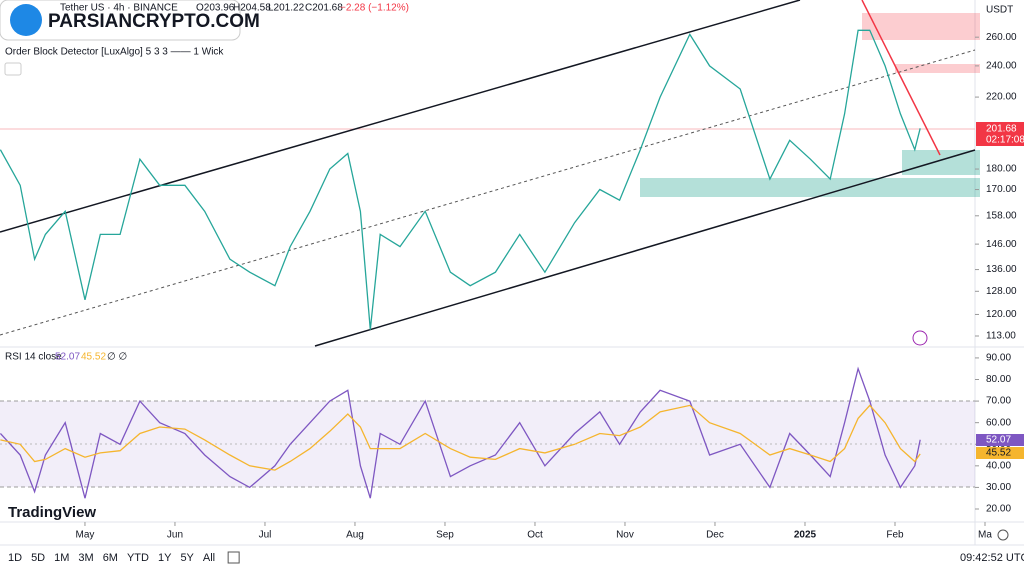 The image size is (1024, 572). Describe the element at coordinates (52, 512) in the screenshot. I see `brand: TradingView` at that location.